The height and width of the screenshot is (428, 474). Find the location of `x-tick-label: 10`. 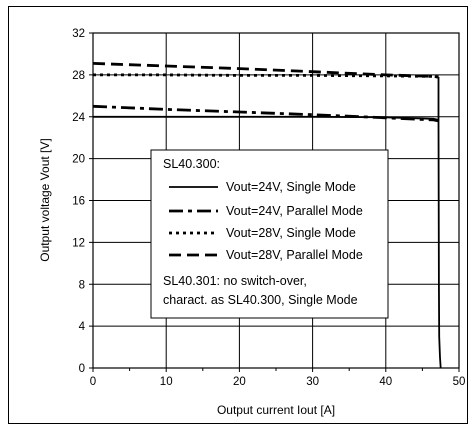

x-tick-label: 10 is located at coordinates (166, 382).